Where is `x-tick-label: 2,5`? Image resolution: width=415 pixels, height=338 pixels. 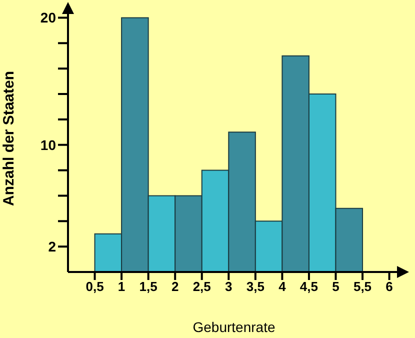 x-tick-label: 2,5 is located at coordinates (201, 286).